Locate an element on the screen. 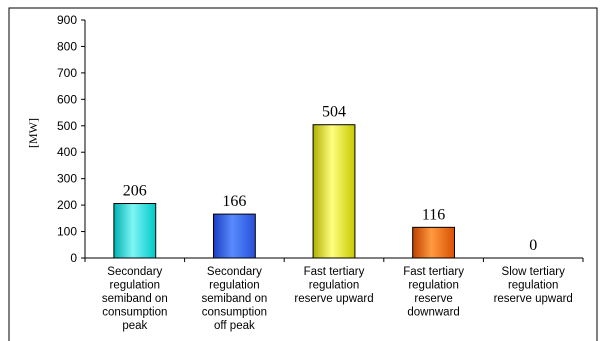 Image resolution: width=606 pixels, height=341 pixels. bar-value-label: 206 is located at coordinates (135, 191).